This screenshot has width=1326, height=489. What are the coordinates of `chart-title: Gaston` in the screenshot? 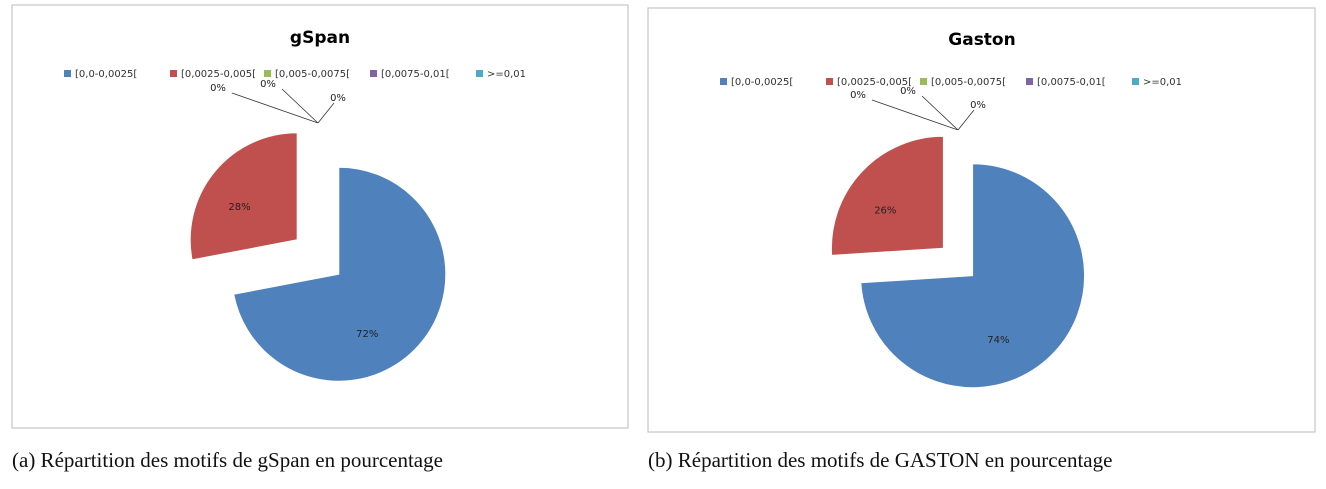 It's located at (981, 40).